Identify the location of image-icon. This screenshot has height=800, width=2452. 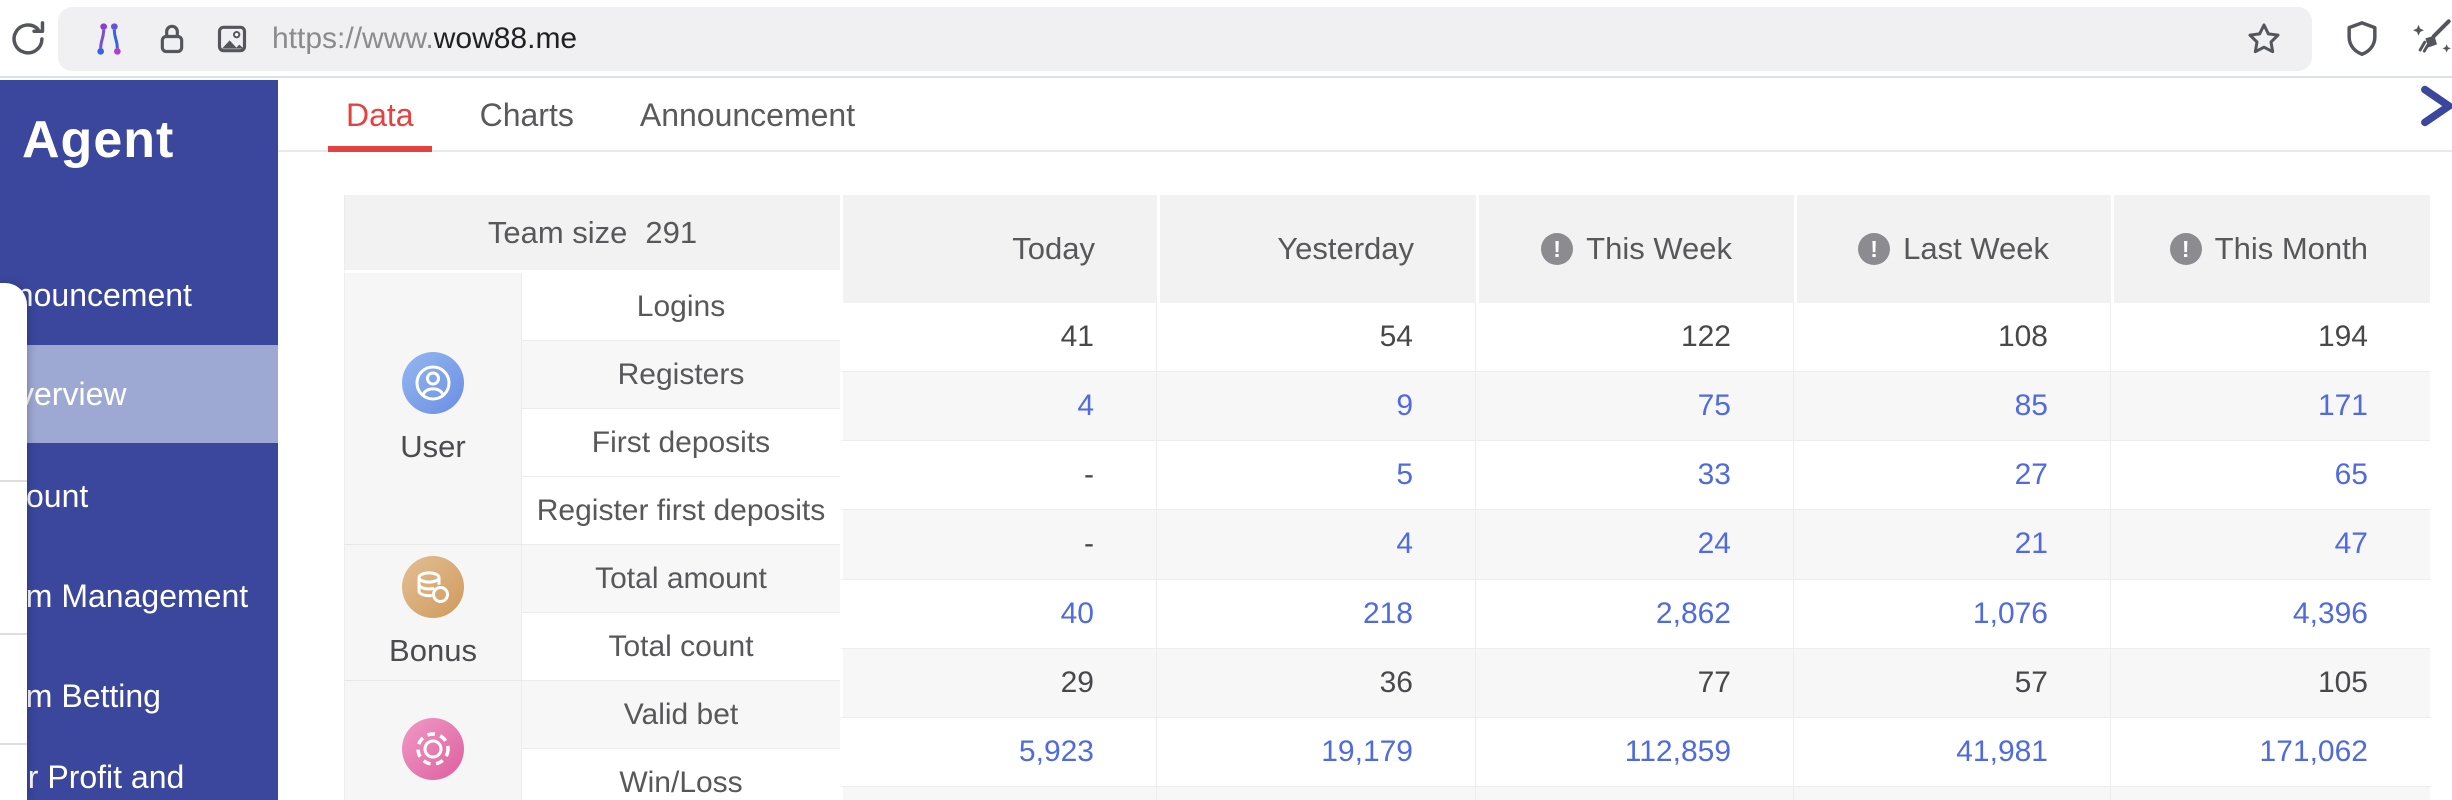
(232, 39).